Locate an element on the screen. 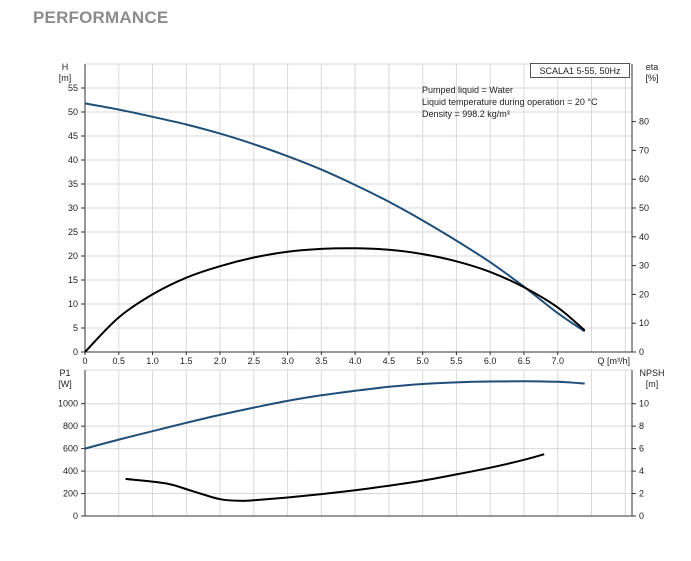  tick-label-x: 6.5 is located at coordinates (524, 361).